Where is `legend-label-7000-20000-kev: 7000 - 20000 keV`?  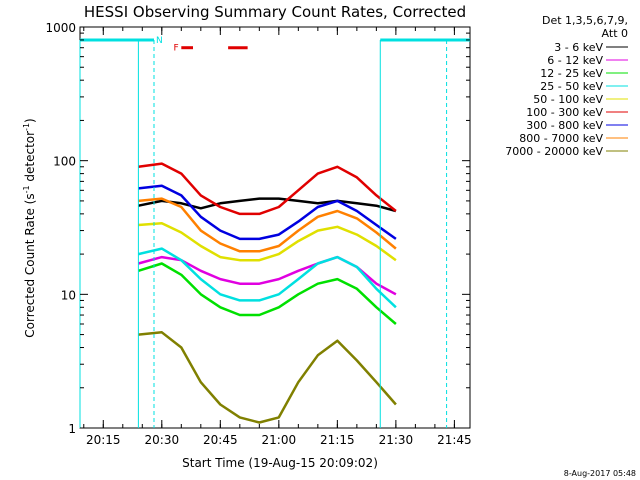 legend-label-7000-20000-kev: 7000 - 20000 keV is located at coordinates (554, 151).